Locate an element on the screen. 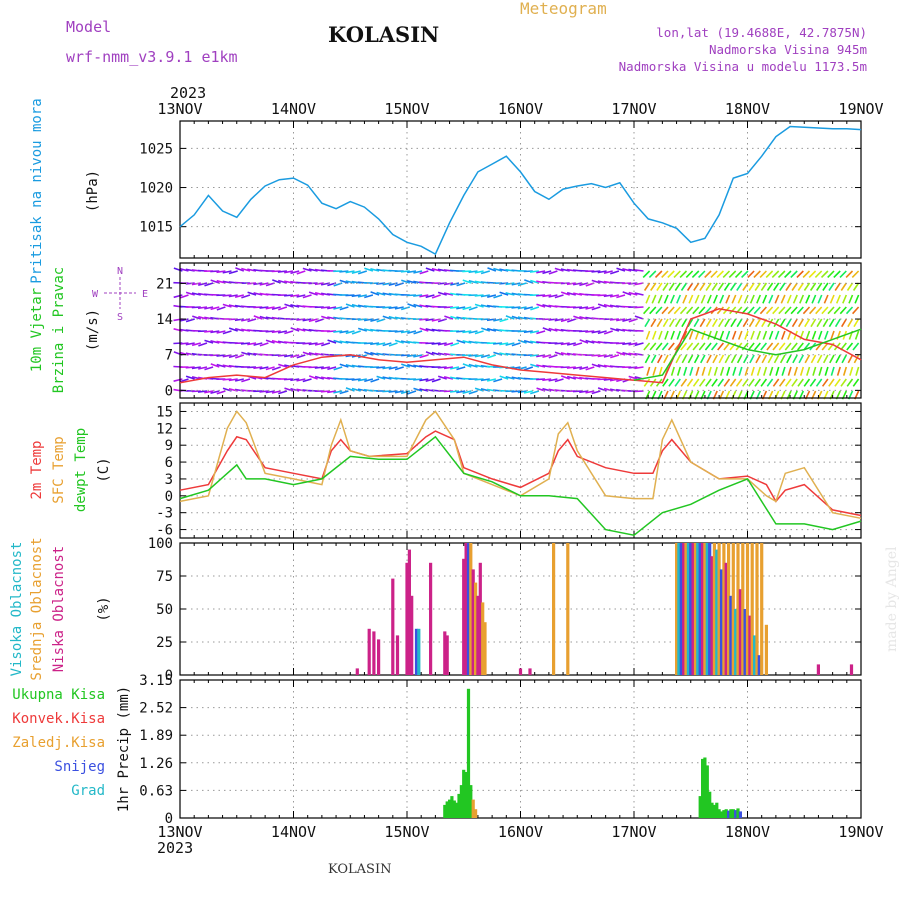 This screenshot has height=900, width=900. y-tick-label: 14 is located at coordinates (164, 320).